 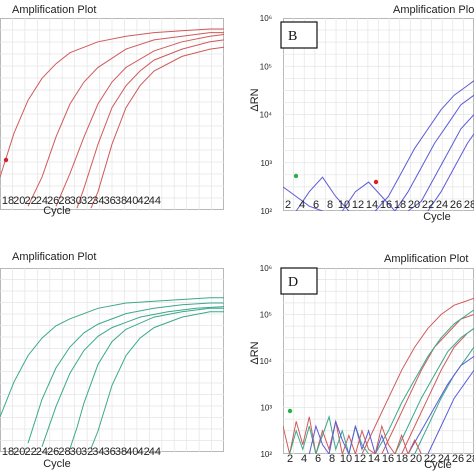 What do you see at coordinates (266, 18) in the screenshot?
I see `y-tick-label: 10⁶` at bounding box center [266, 18].